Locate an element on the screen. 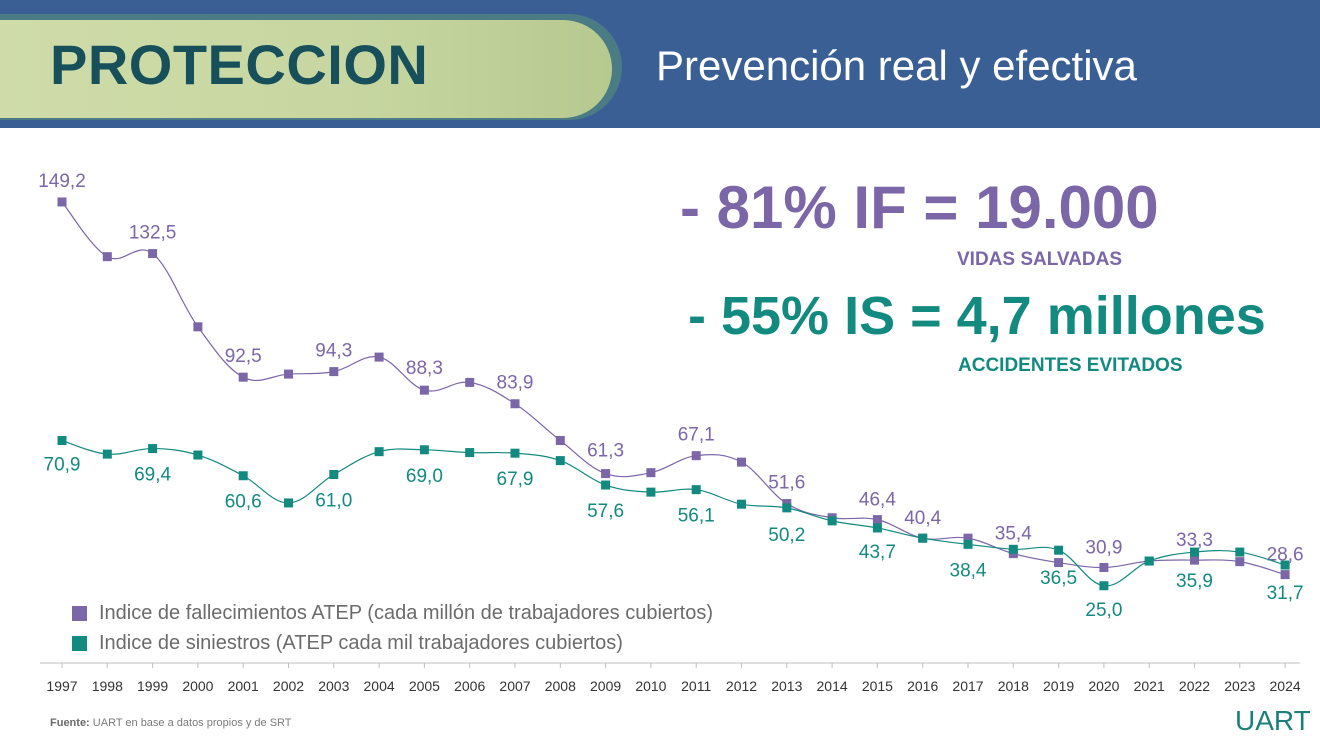 The height and width of the screenshot is (742, 1320). title-pill-fill is located at coordinates (306, 69).